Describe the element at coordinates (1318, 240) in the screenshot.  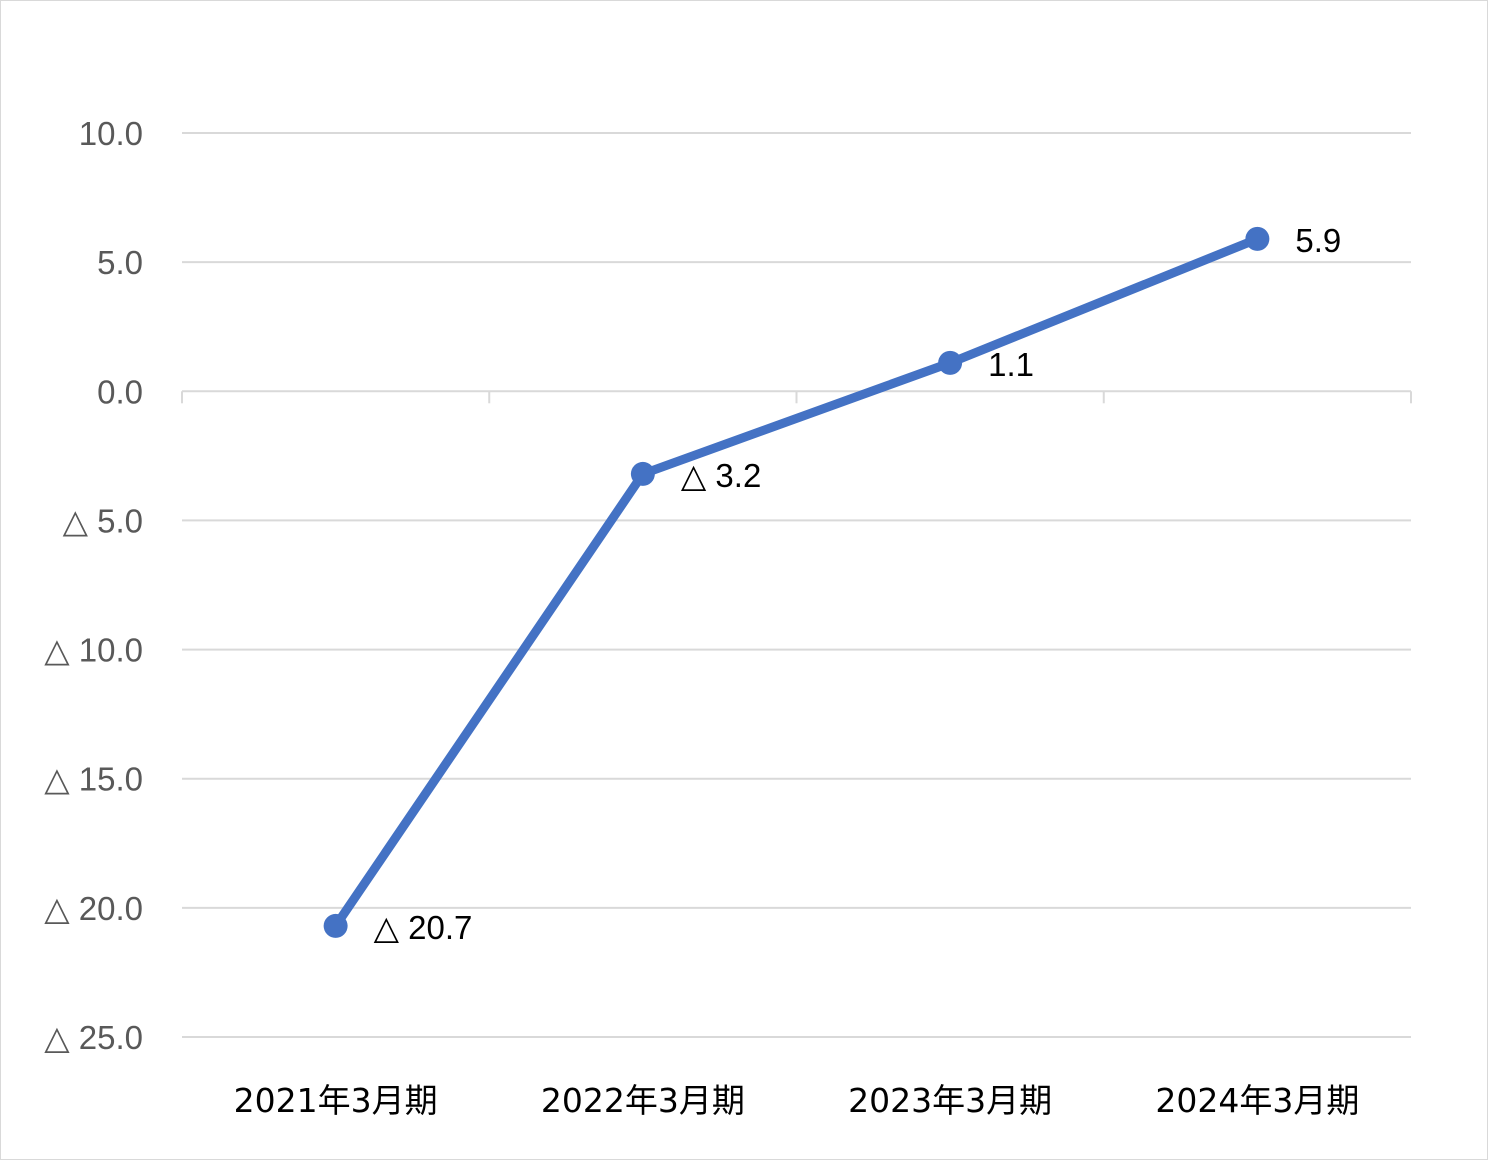
I see `data-label: 5.9` at that location.